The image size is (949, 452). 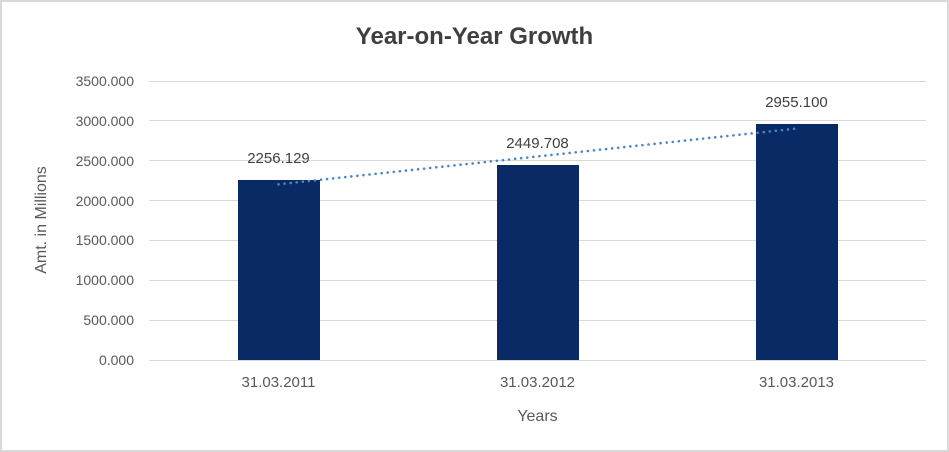 What do you see at coordinates (278, 159) in the screenshot?
I see `data-label: 2256.129` at bounding box center [278, 159].